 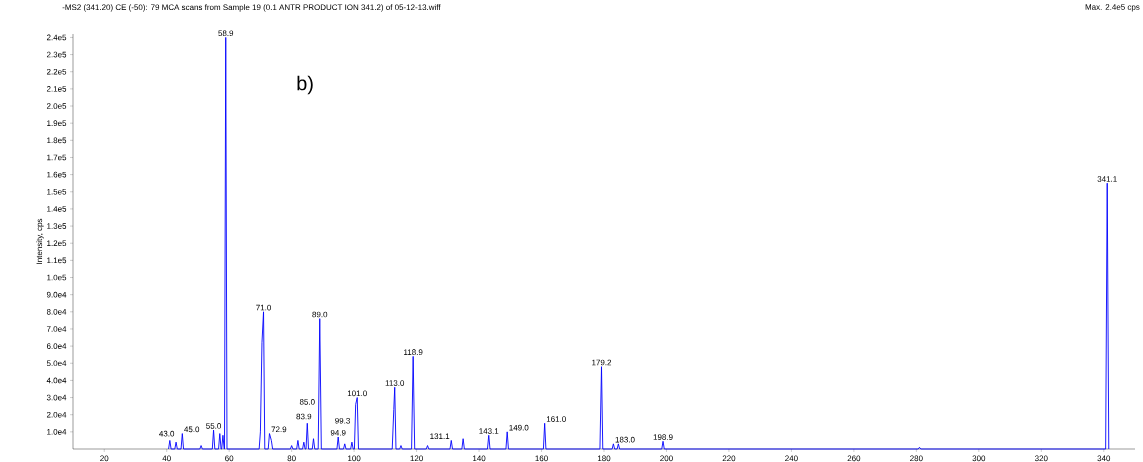 I want to click on annotation: b), so click(x=305, y=85).